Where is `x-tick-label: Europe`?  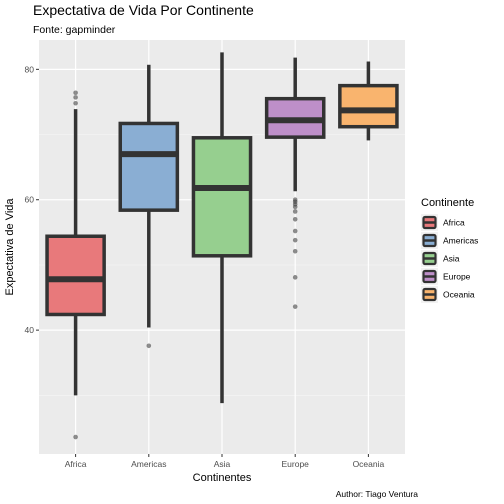
x-tick-label: Europe is located at coordinates (295, 464).